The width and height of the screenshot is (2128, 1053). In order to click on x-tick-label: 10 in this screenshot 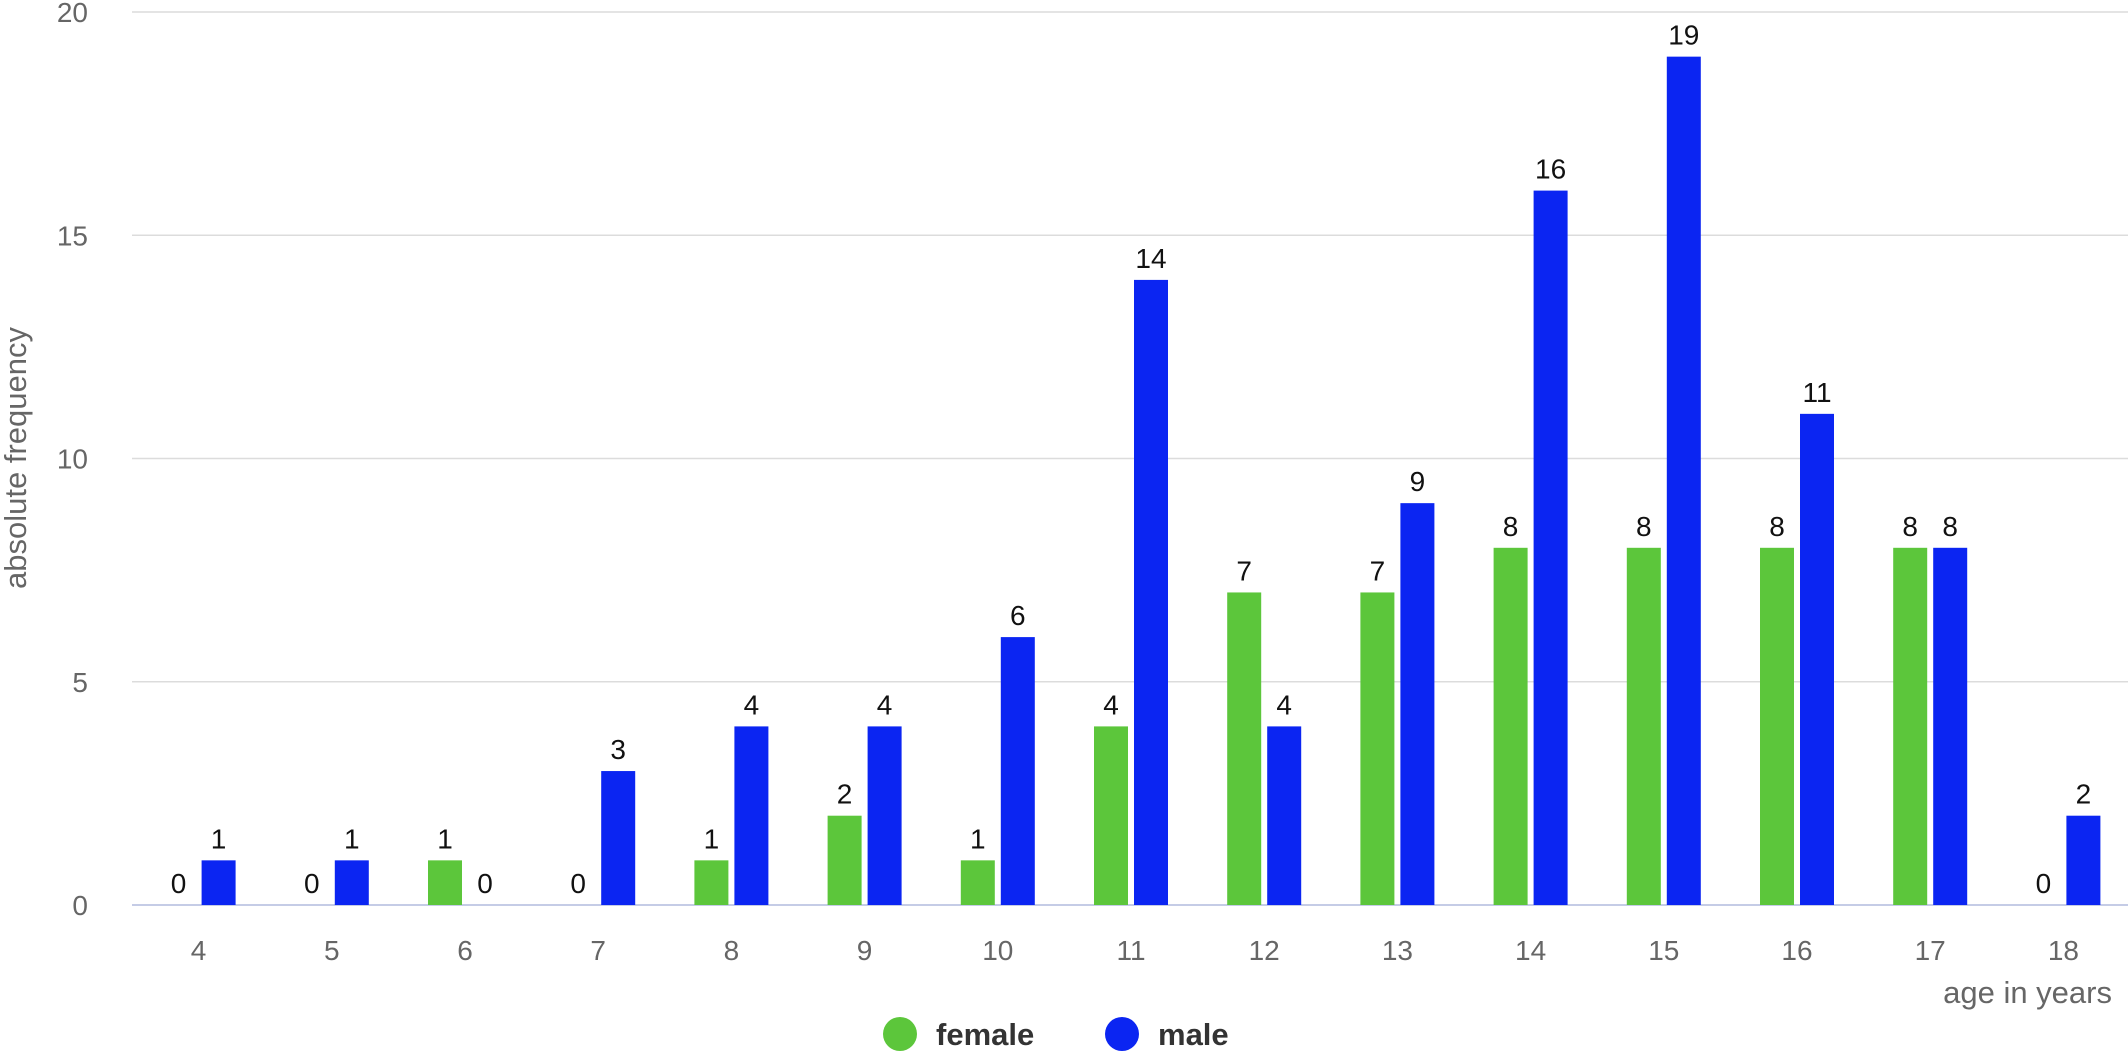, I will do `click(997, 950)`.